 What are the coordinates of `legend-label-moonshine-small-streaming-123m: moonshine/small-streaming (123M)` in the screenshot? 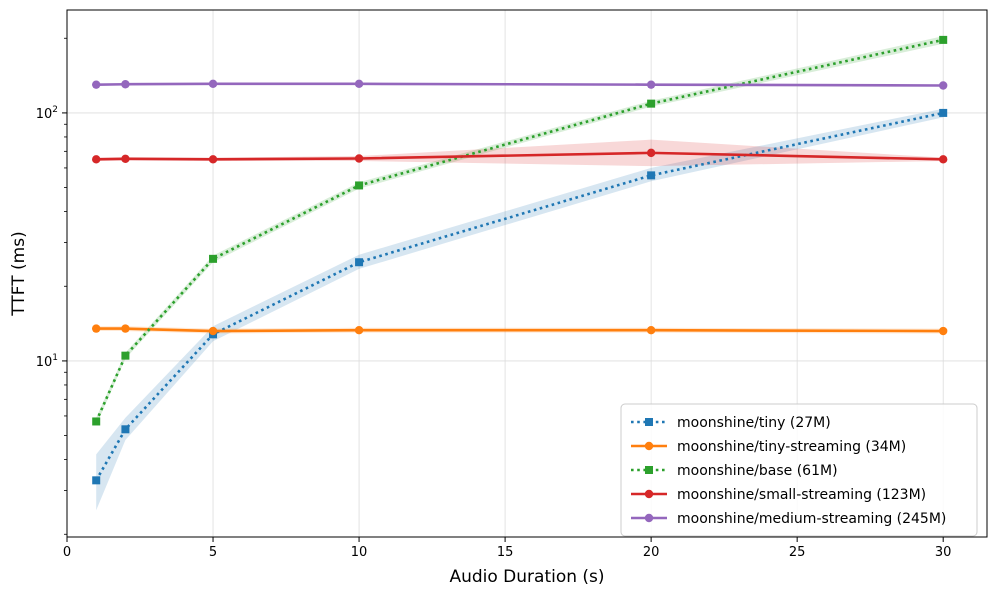 It's located at (801, 495).